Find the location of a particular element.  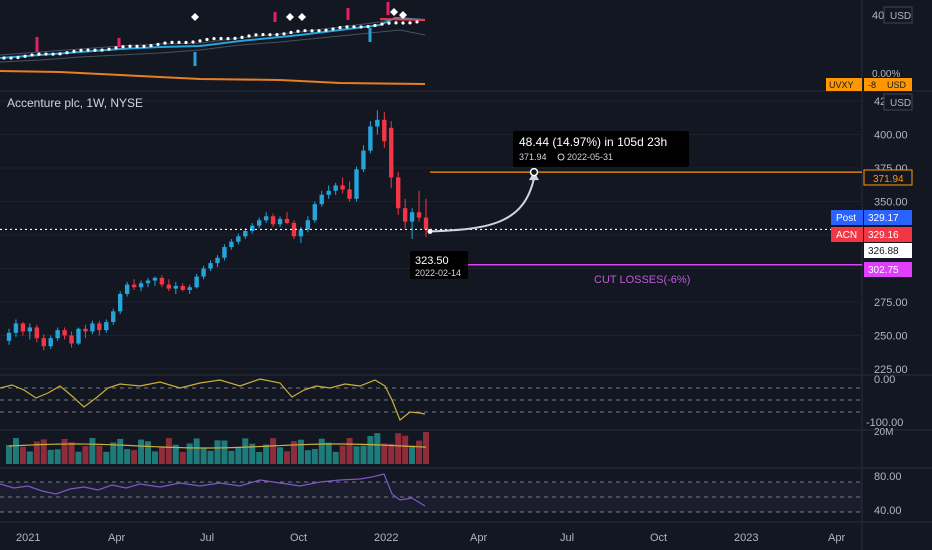

rsi-band is located at coordinates (431, 497).